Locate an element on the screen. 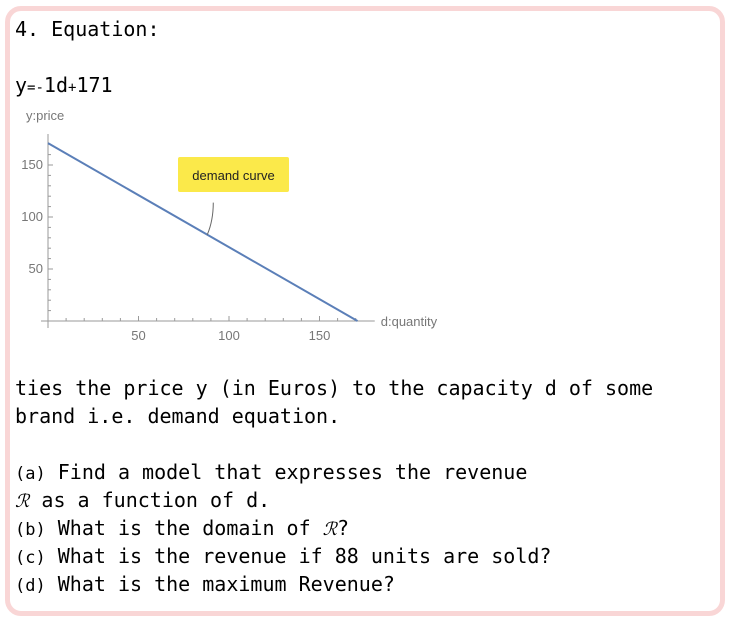 This screenshot has height=617, width=729. exercise-heading: 4. Equation: is located at coordinates (87, 29).